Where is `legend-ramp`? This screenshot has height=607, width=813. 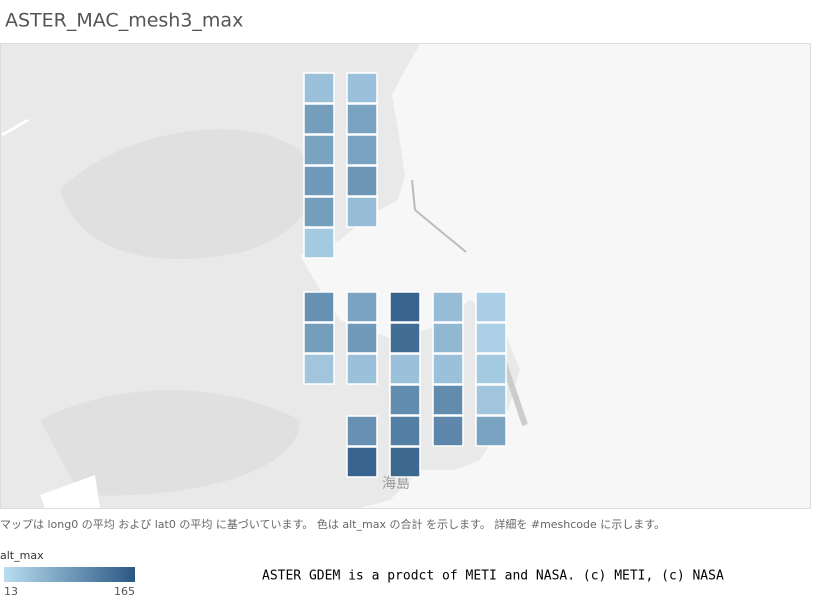 legend-ramp is located at coordinates (69, 574).